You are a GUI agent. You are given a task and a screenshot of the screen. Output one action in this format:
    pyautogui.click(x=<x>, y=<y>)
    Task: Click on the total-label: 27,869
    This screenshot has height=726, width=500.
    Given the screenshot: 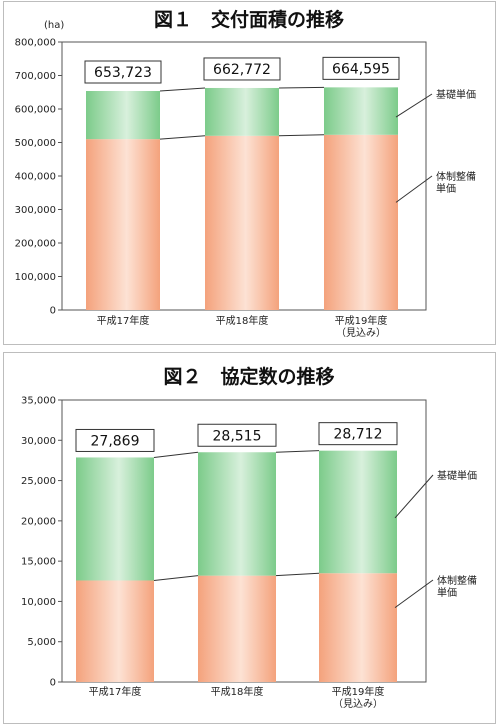 What is the action you would take?
    pyautogui.click(x=115, y=441)
    